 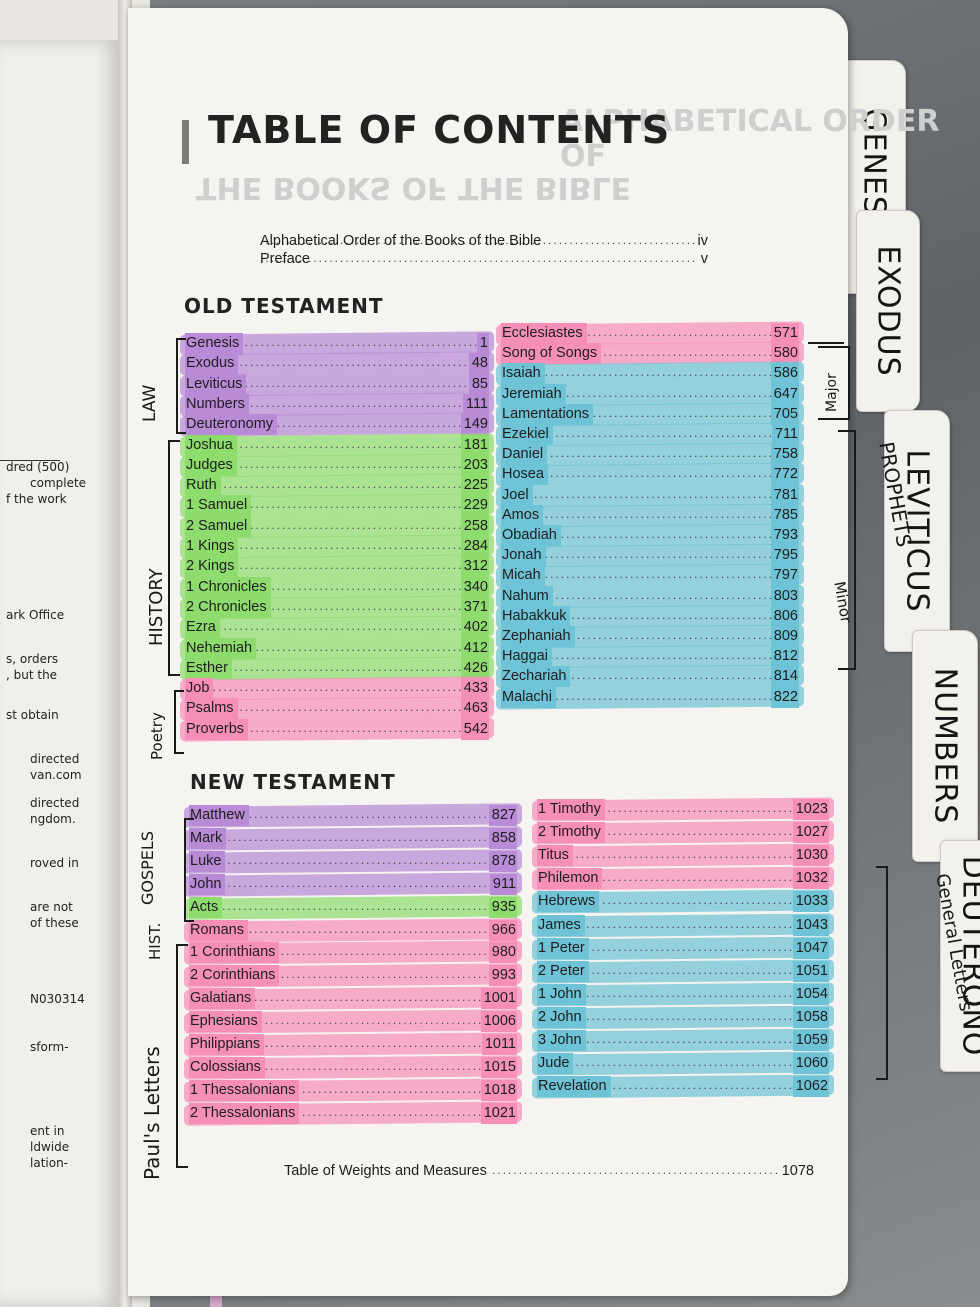 I want to click on left-page-text: complete, so click(x=58, y=483).